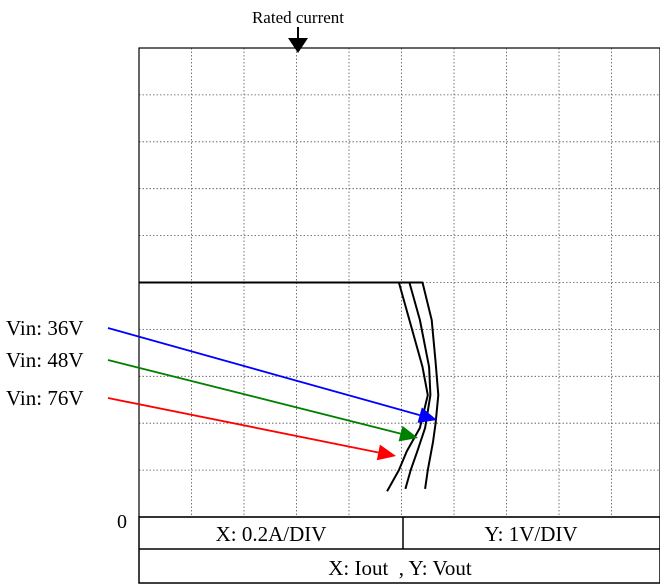 Image resolution: width=660 pixels, height=588 pixels. What do you see at coordinates (399, 550) in the screenshot?
I see `info-box` at bounding box center [399, 550].